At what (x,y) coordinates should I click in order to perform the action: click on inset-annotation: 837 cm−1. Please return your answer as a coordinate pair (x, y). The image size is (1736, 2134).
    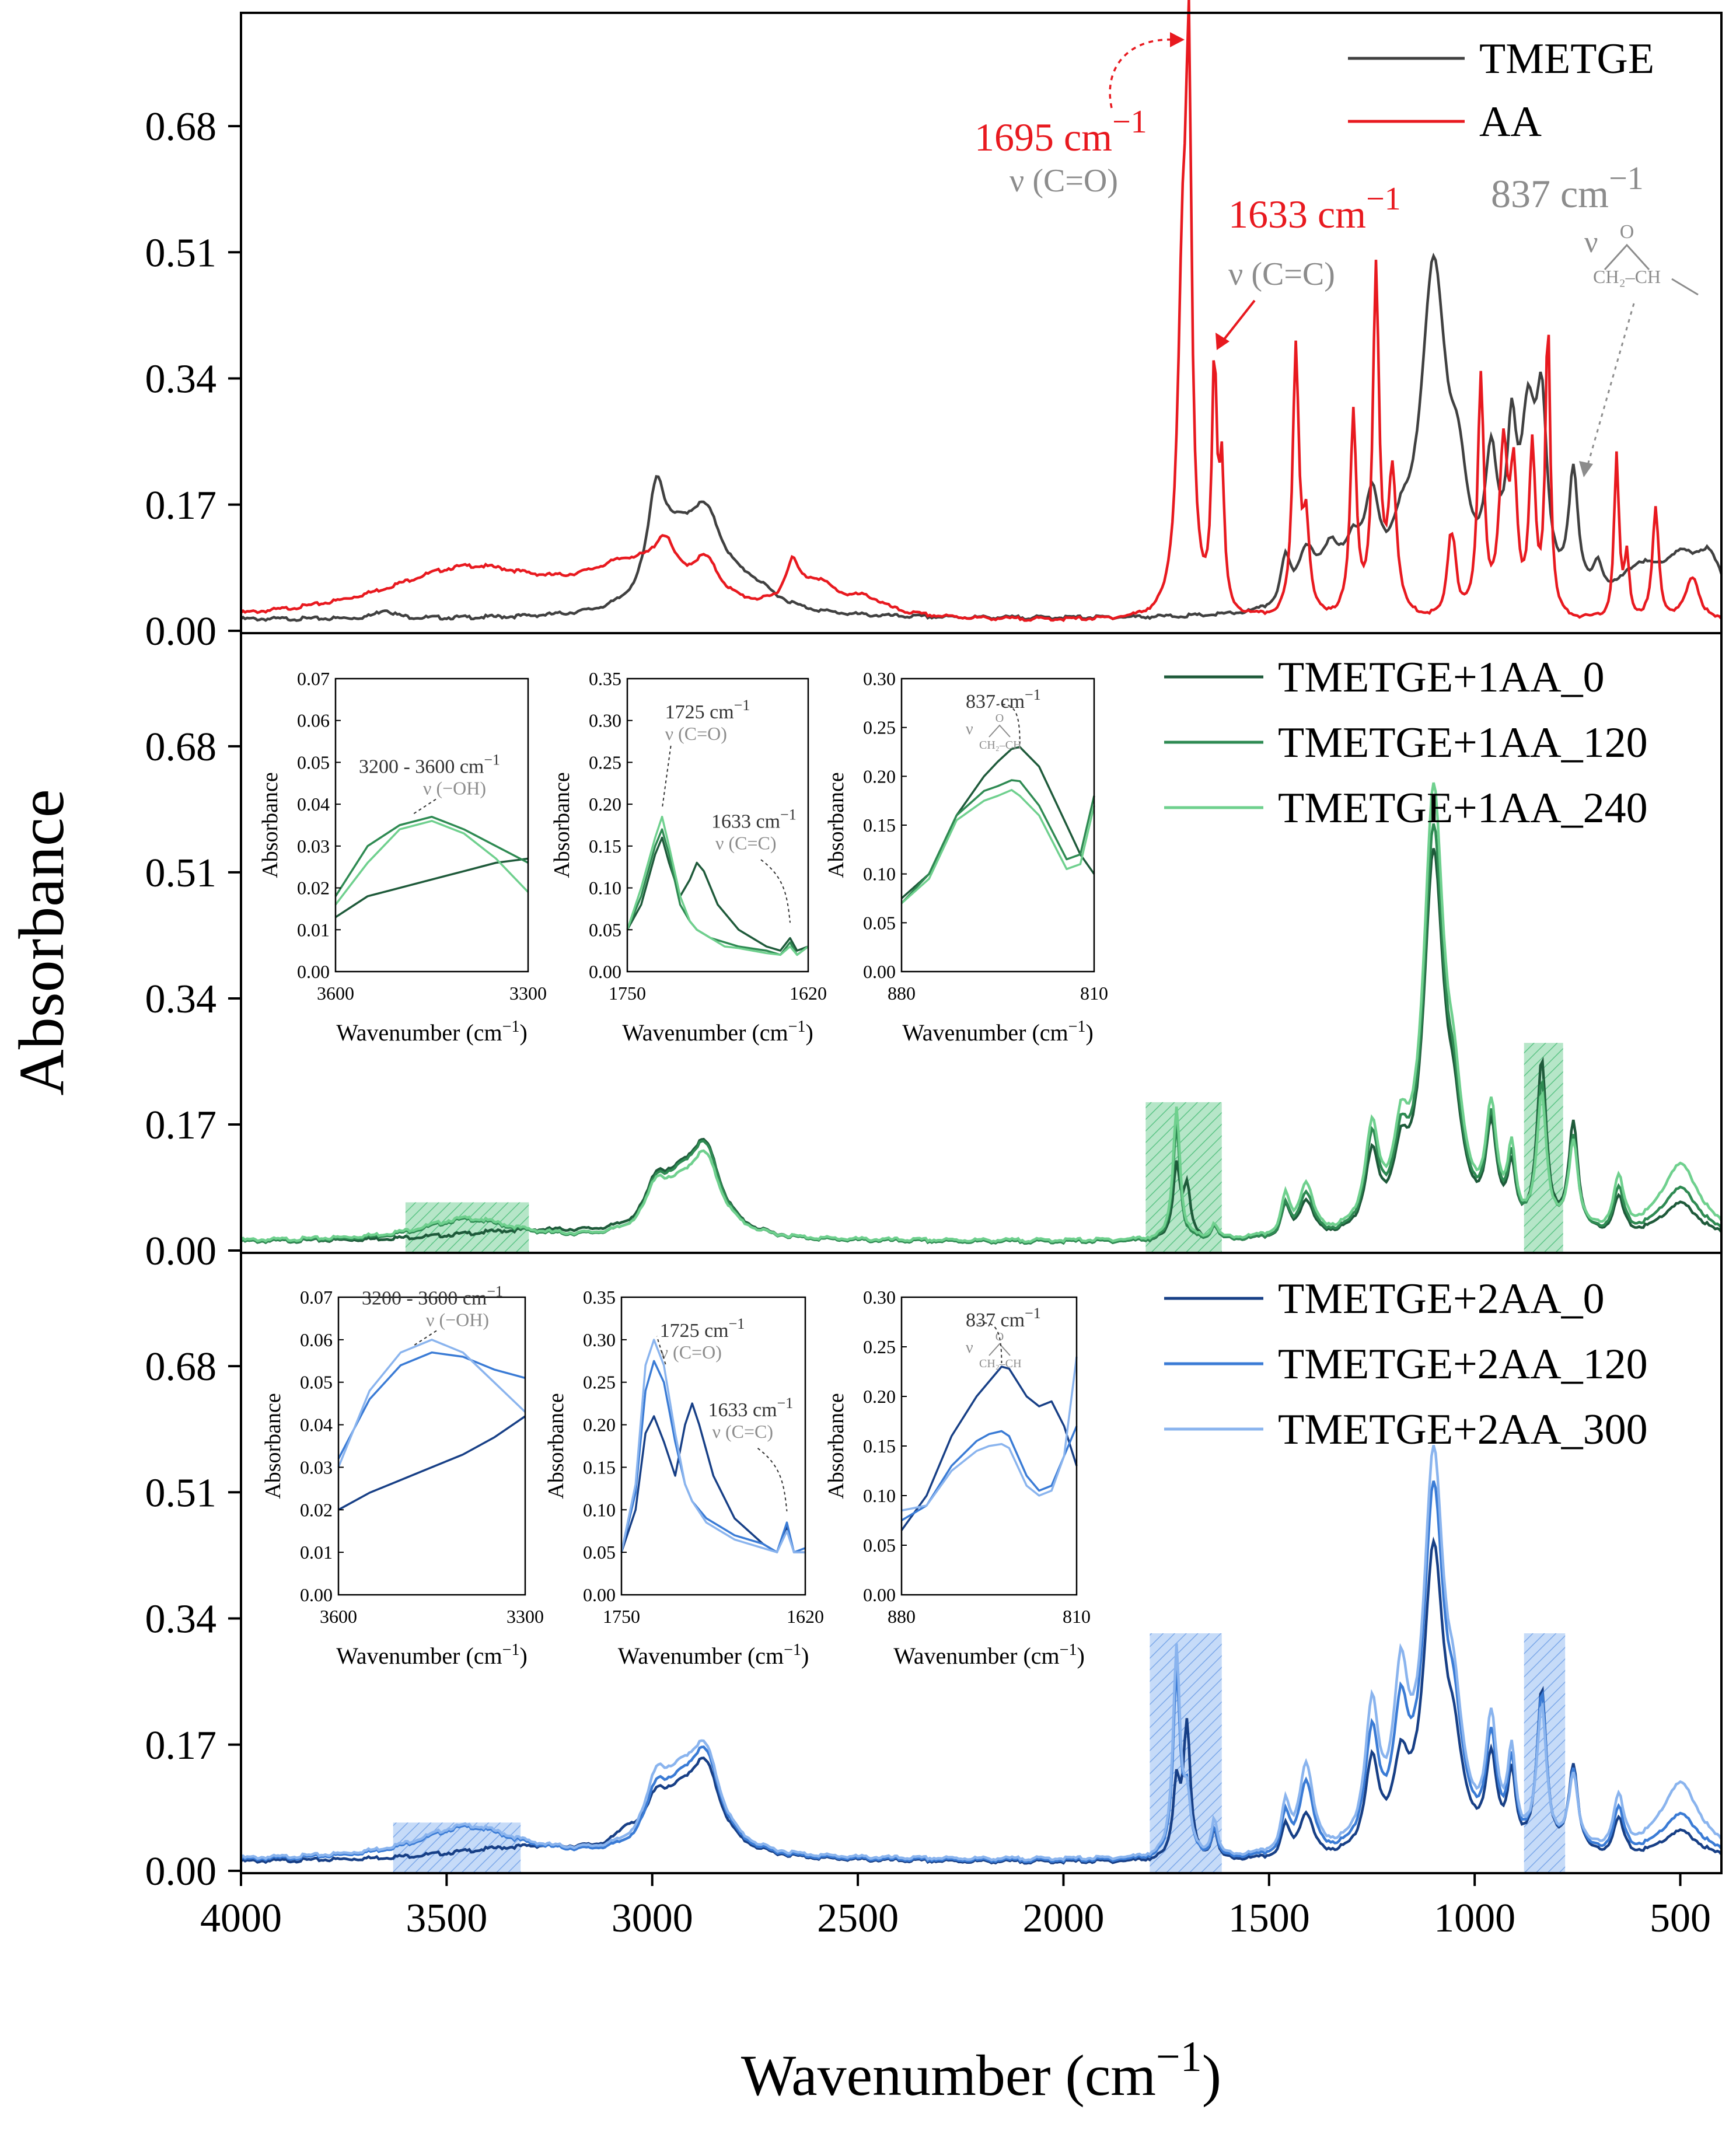
    Looking at the image, I should click on (1003, 700).